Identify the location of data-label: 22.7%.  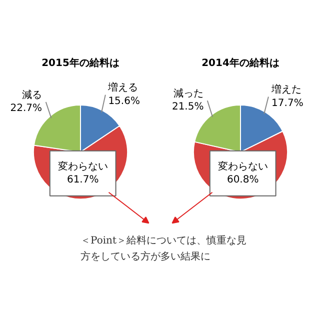
(26, 108).